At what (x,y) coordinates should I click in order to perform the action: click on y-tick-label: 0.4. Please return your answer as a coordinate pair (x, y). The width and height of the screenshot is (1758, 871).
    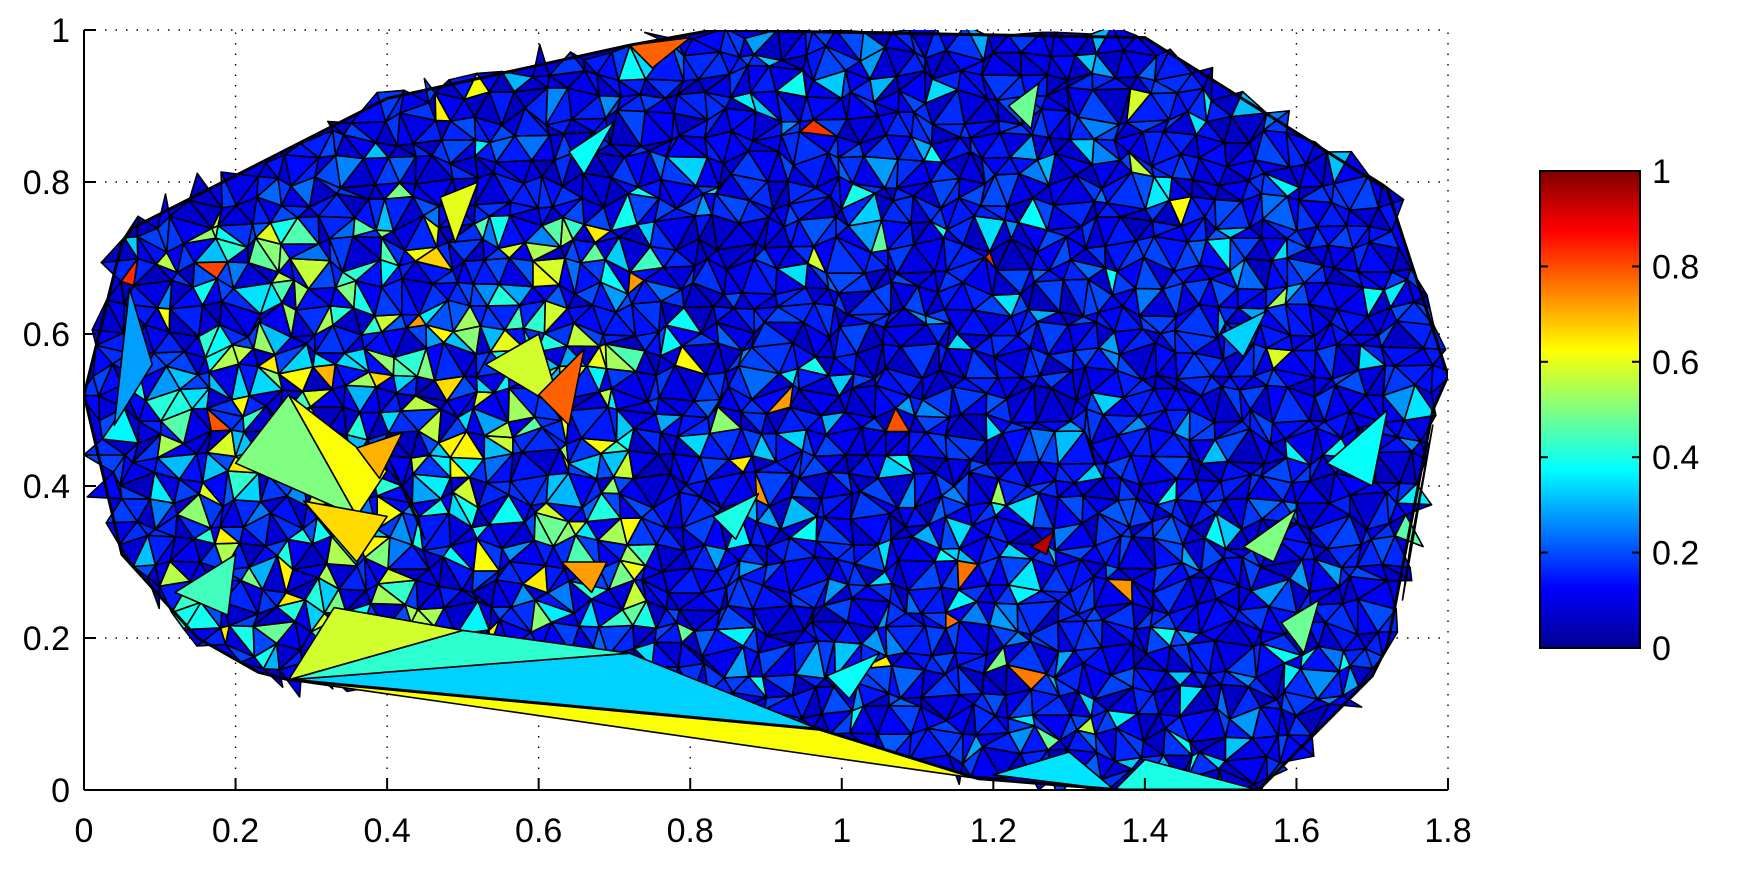
    Looking at the image, I should click on (46, 487).